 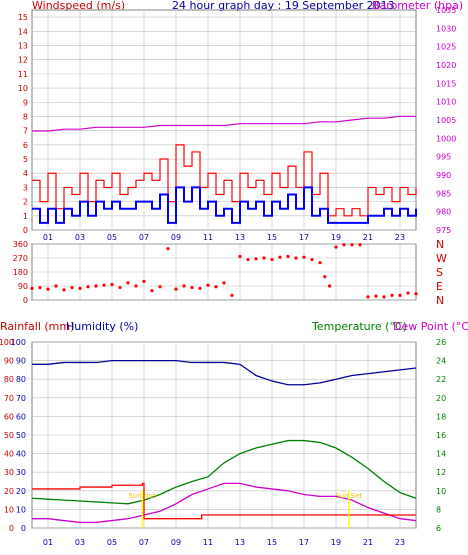 I want to click on climate-x-tick-label: 11, so click(x=208, y=542).